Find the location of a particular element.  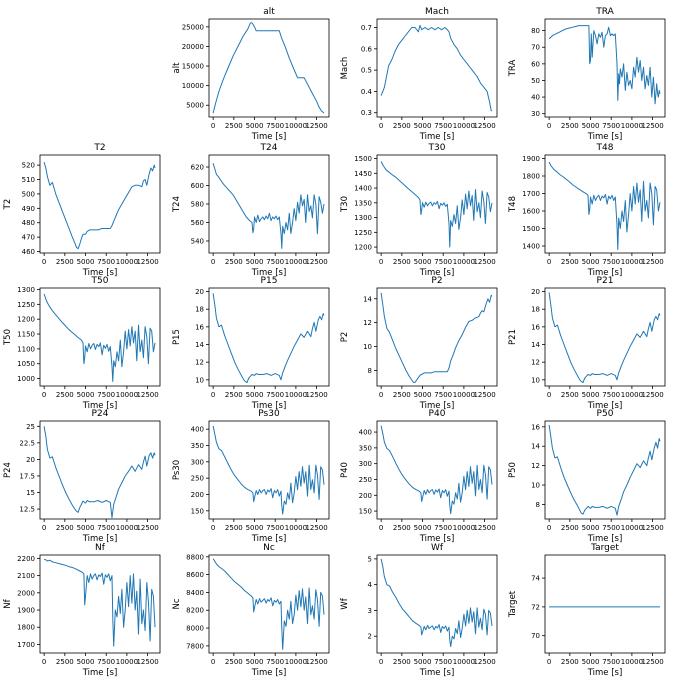

y-tick-label: 400 is located at coordinates (365, 433).